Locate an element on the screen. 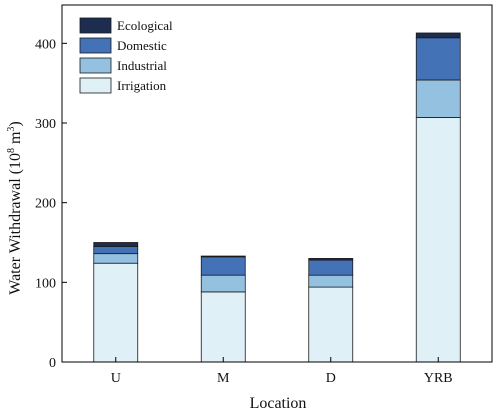 This screenshot has width=500, height=419. legend-label-irrigation: Irrigation is located at coordinates (142, 85).